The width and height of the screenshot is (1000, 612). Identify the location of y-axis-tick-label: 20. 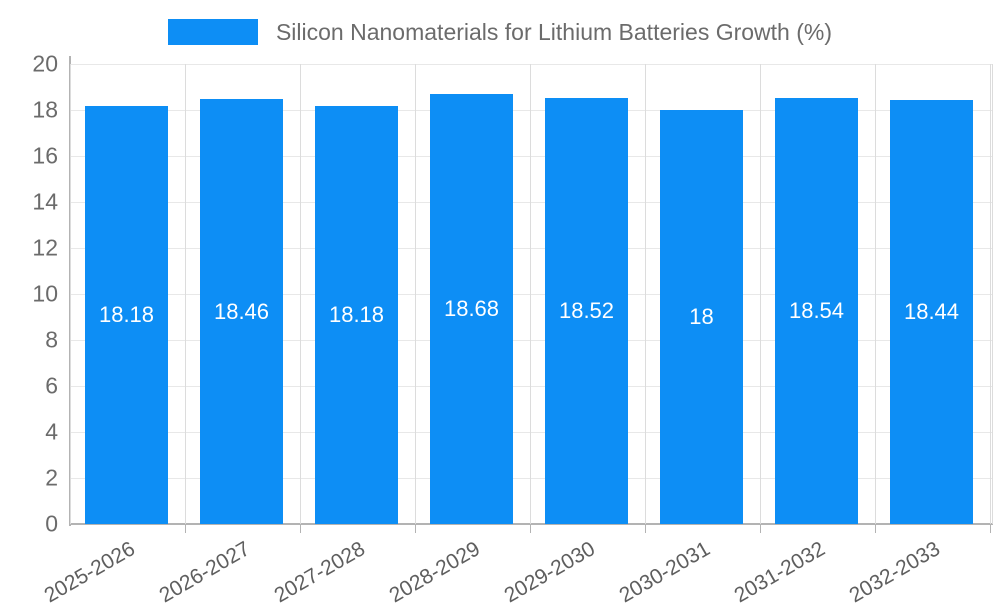
(45, 63).